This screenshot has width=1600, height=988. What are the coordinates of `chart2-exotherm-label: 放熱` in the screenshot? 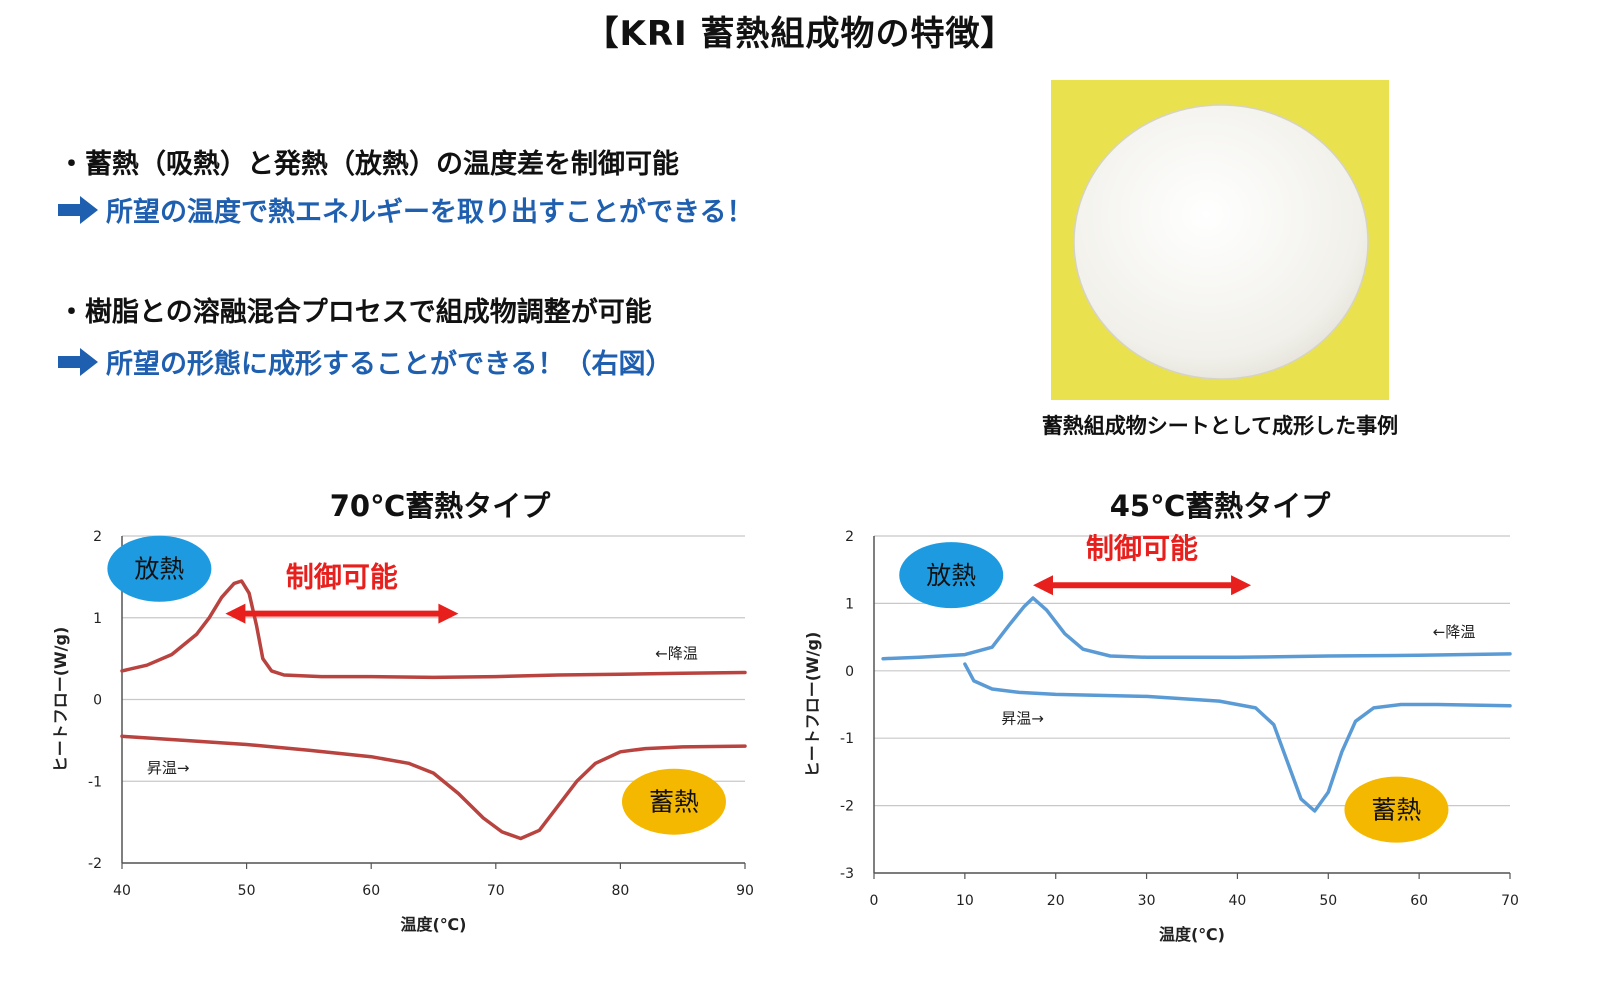 It's located at (951, 575).